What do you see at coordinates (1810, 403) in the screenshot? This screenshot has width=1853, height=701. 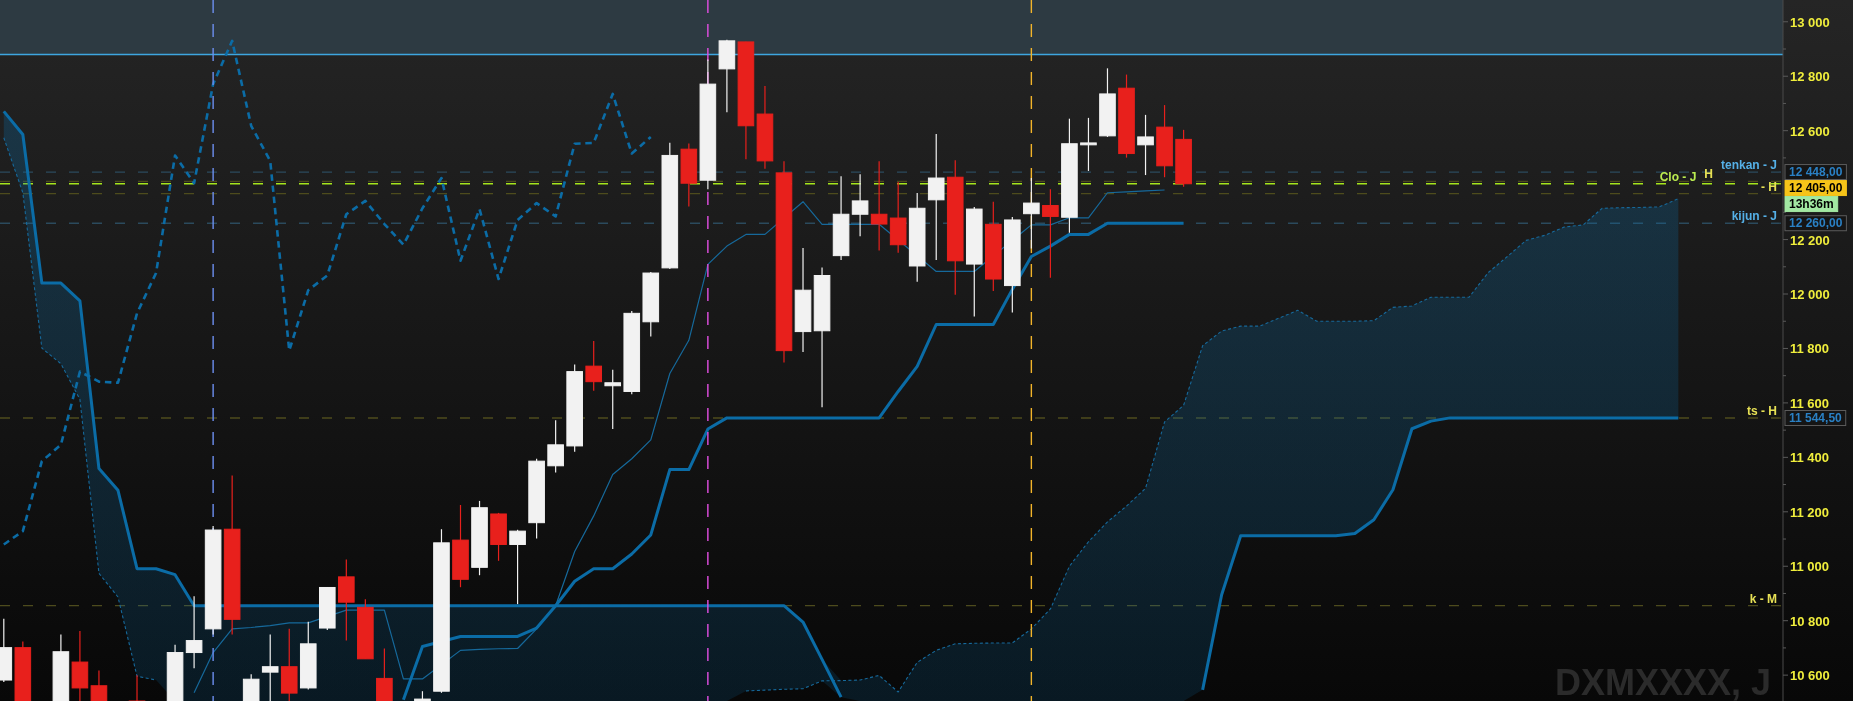 I see `y-tick-label: 11 600` at bounding box center [1810, 403].